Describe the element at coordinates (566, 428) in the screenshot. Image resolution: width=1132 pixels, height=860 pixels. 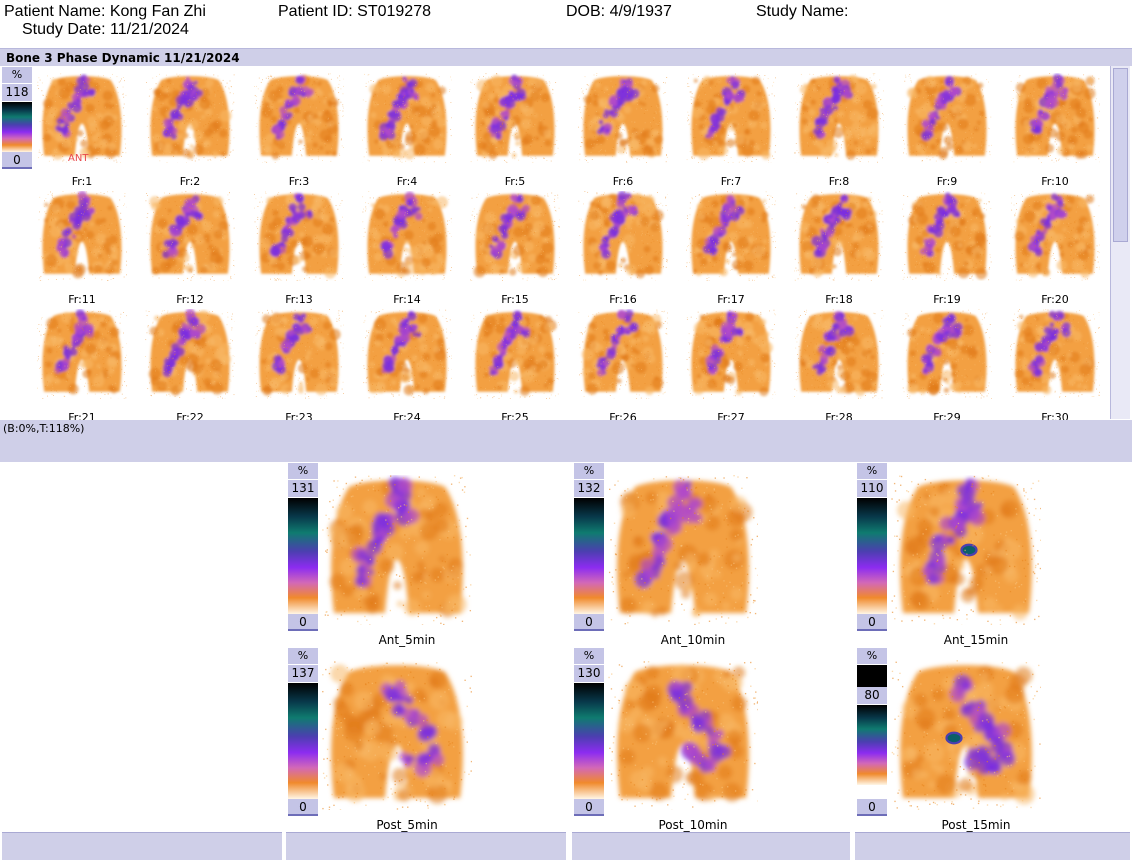
I see `range-bar: (B:0%,T:118%)` at that location.